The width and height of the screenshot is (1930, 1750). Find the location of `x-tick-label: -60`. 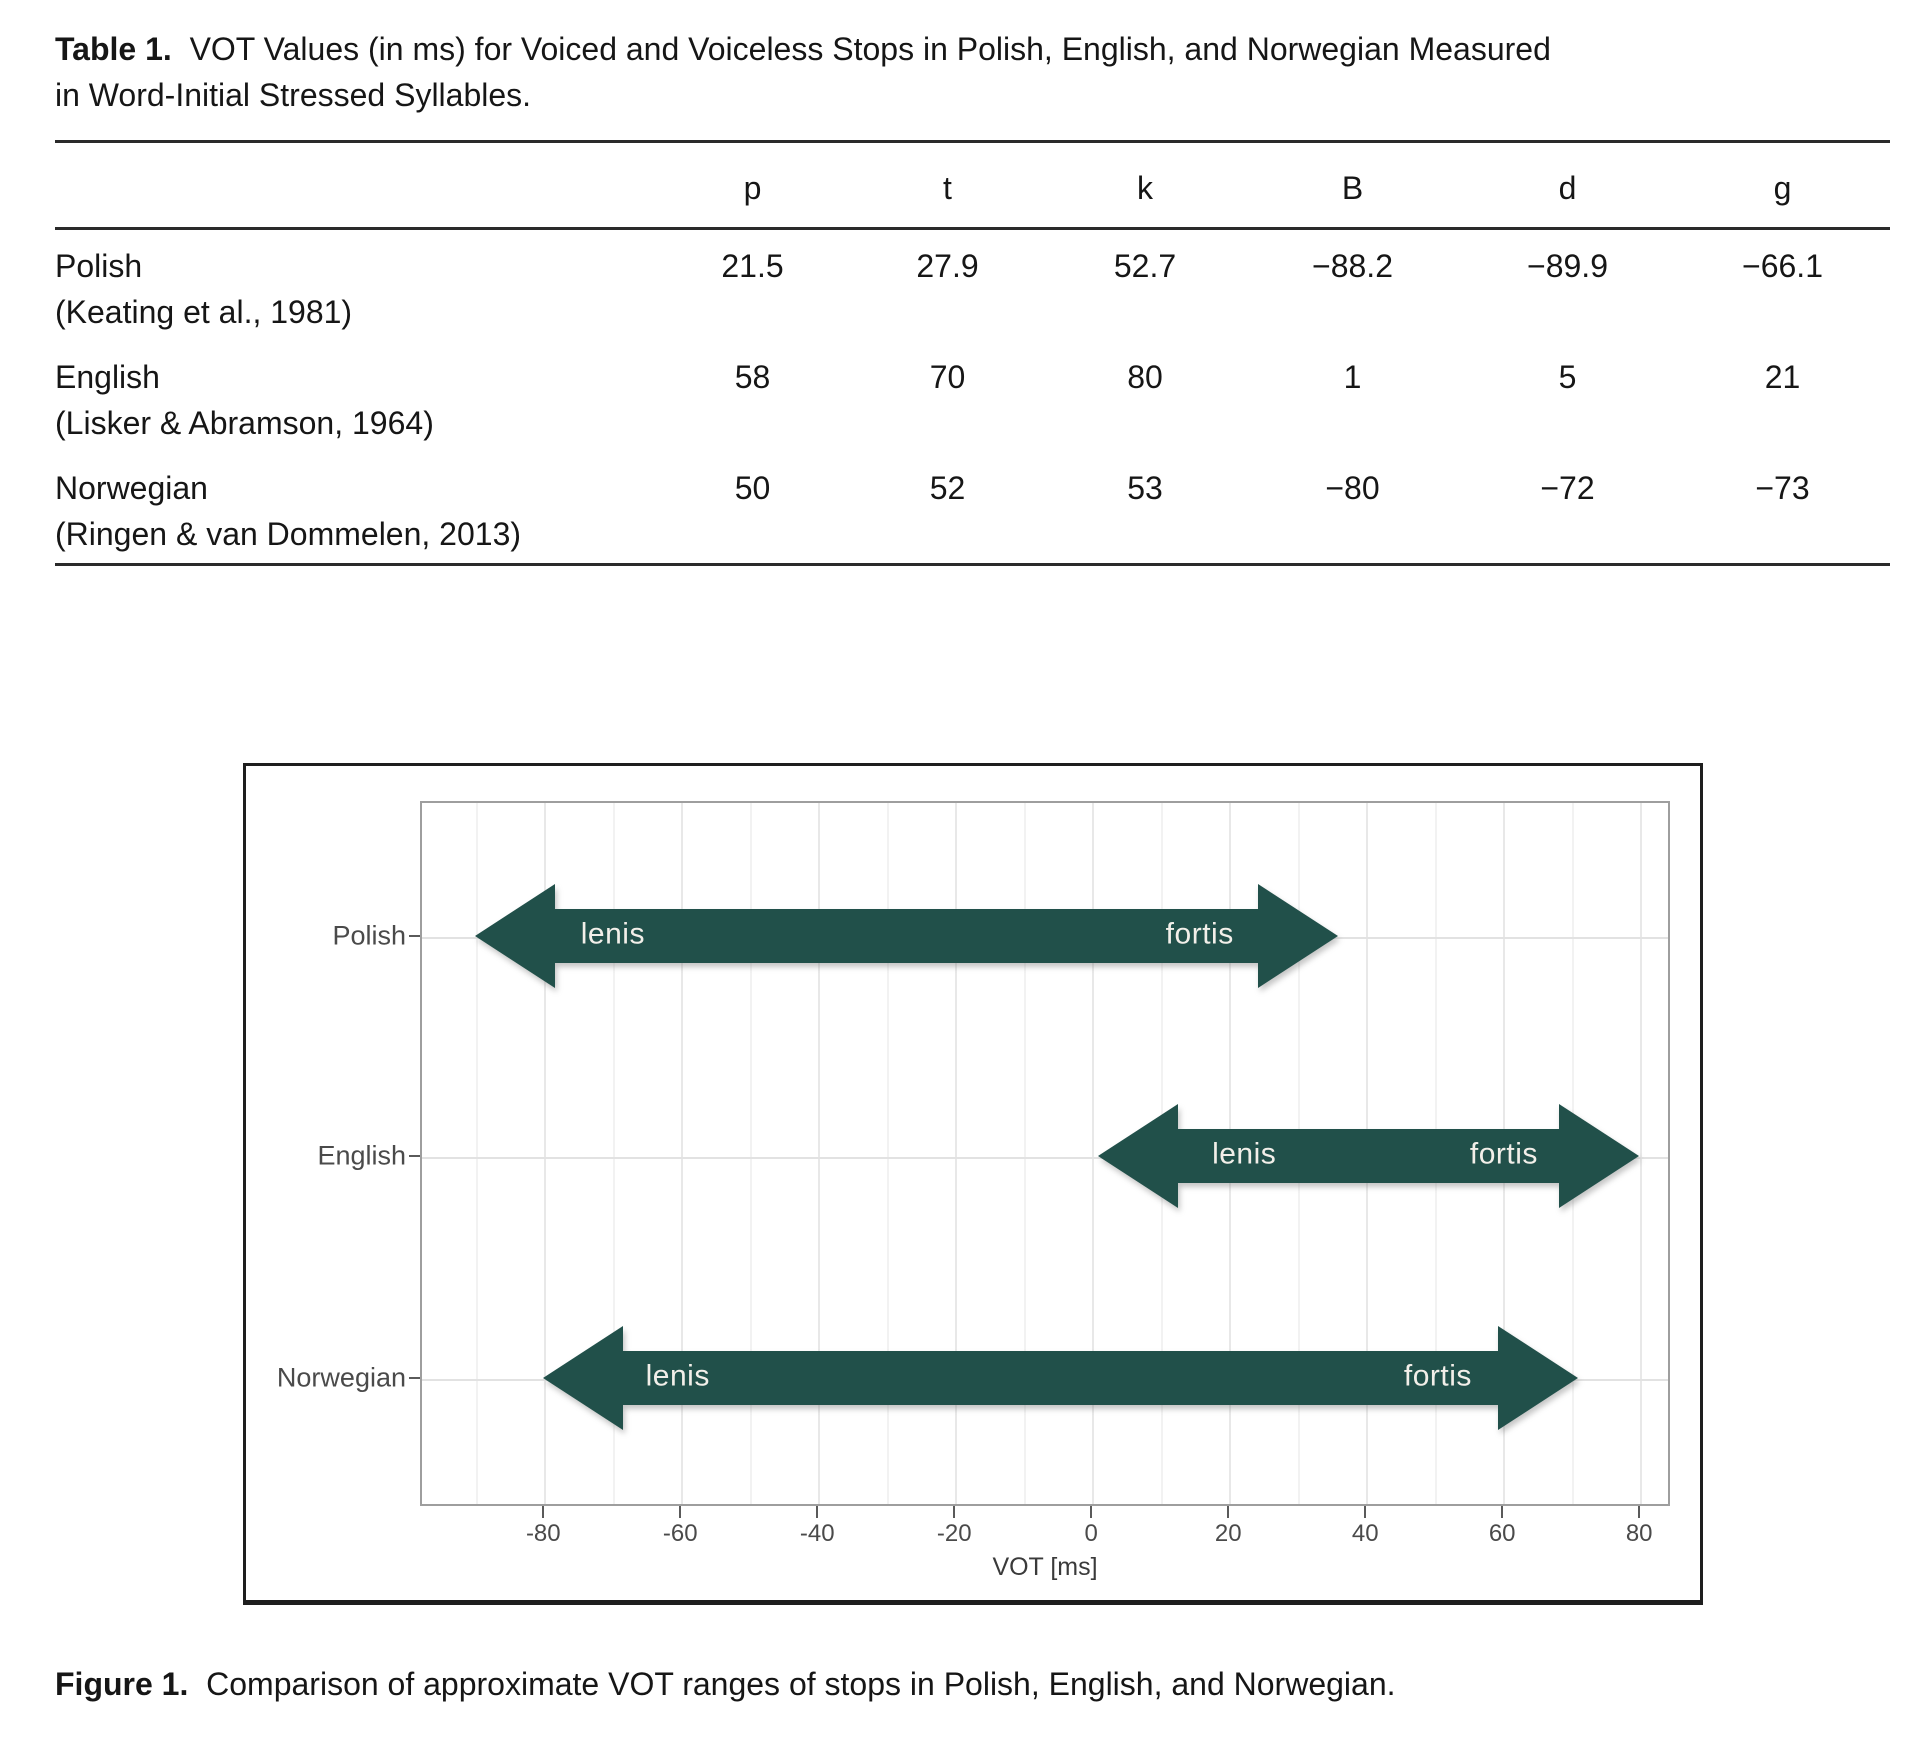

x-tick-label: -60 is located at coordinates (680, 1533).